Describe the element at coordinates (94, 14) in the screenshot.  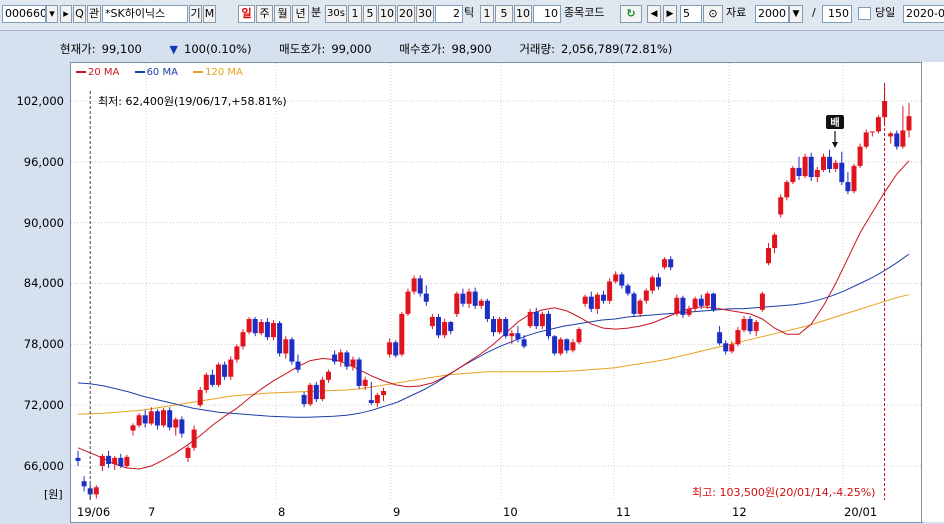
I see `related-button: 관` at that location.